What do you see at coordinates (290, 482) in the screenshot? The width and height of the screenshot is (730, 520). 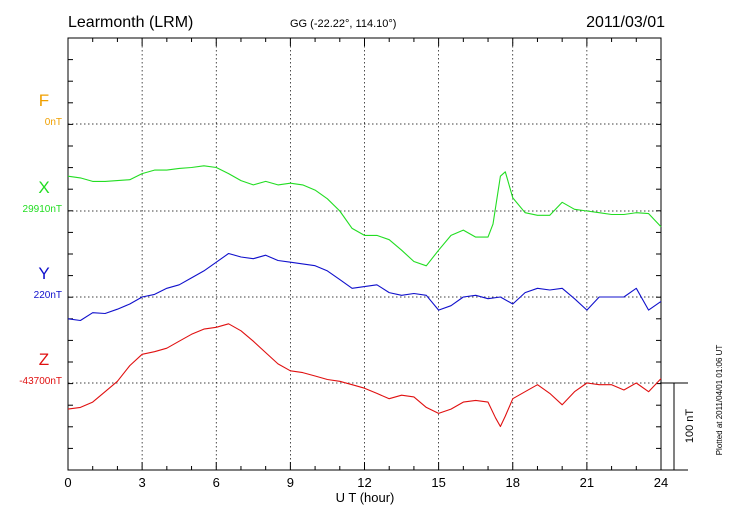 I see `x-tick-label: 9` at bounding box center [290, 482].